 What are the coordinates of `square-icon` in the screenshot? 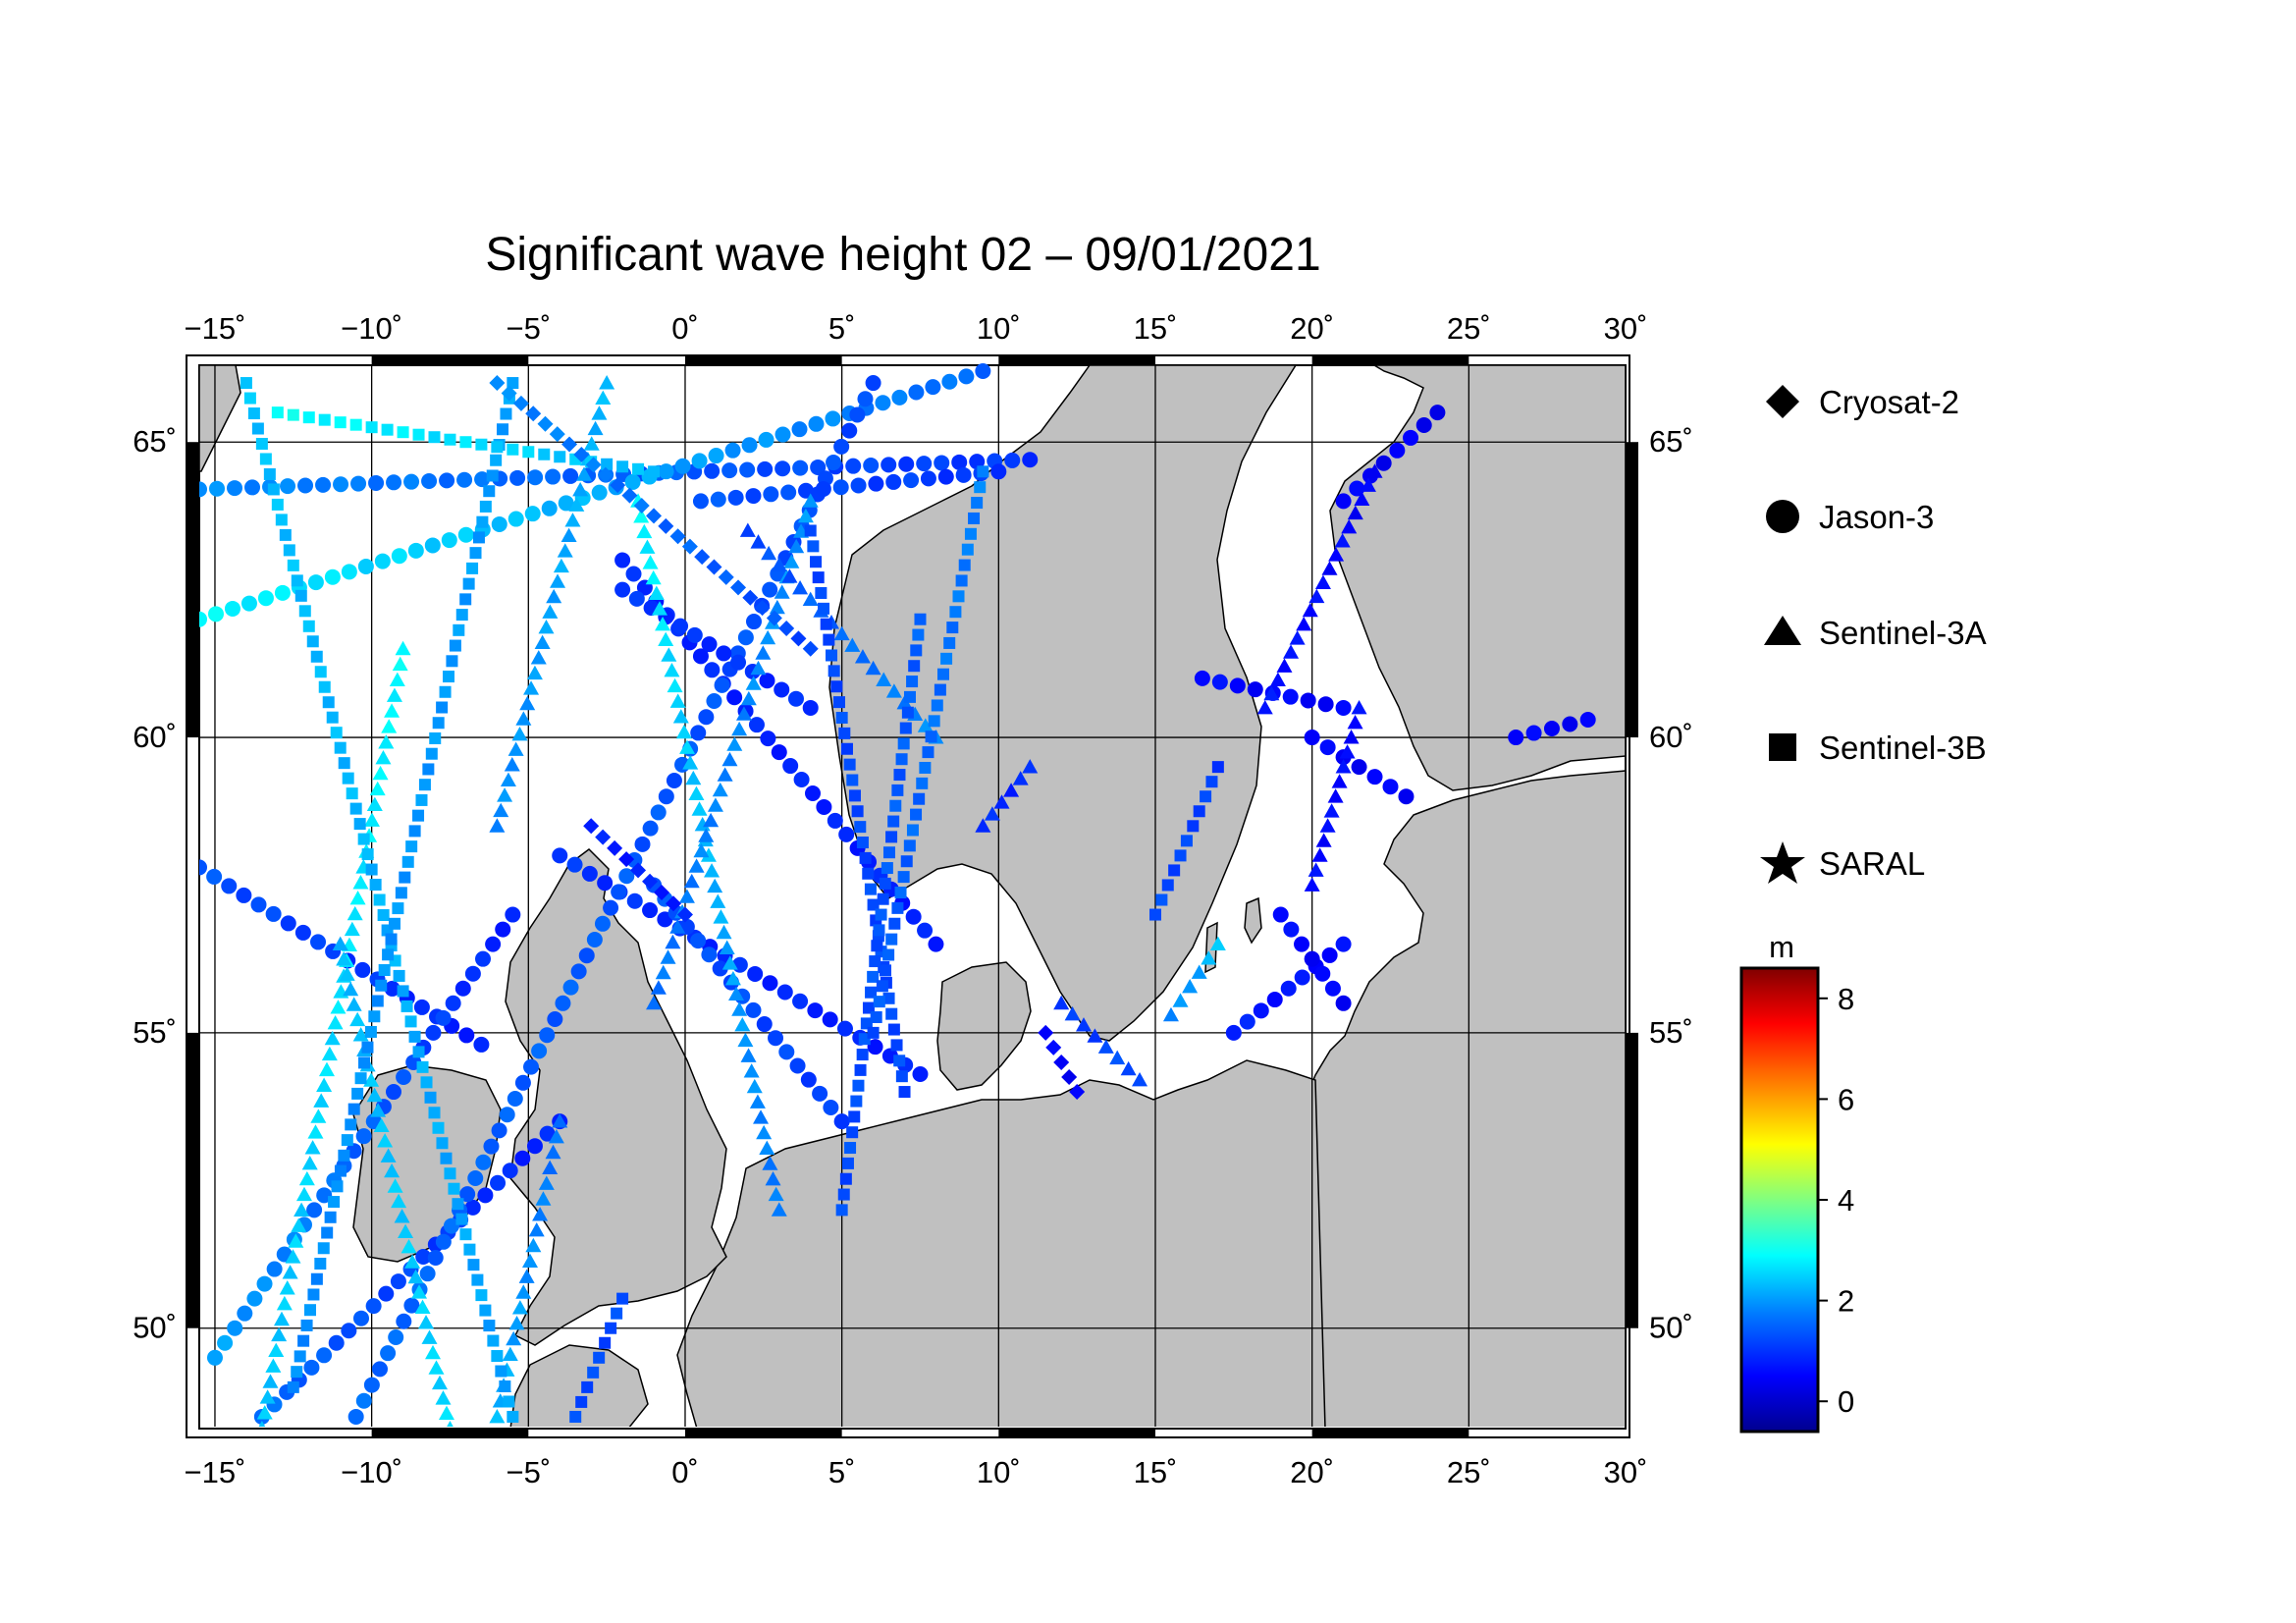 It's located at (1782, 747).